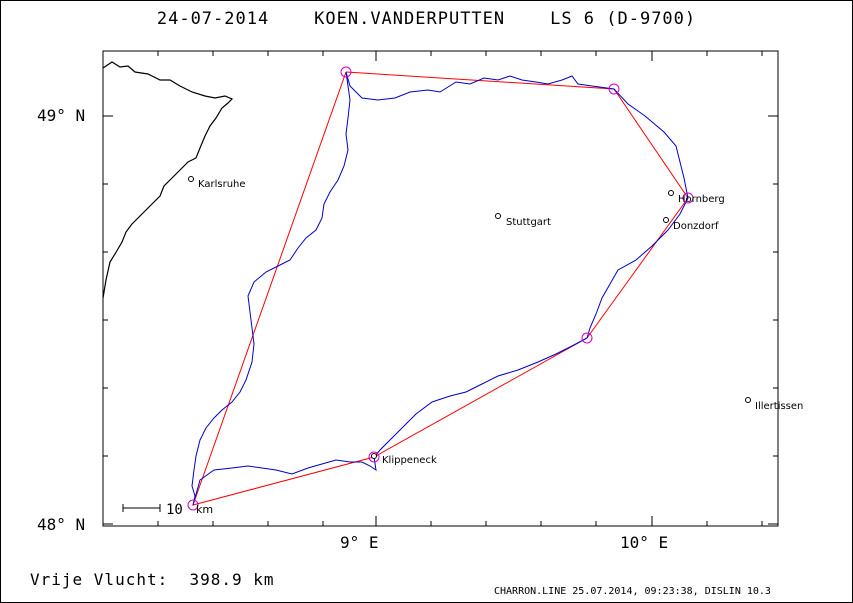  I want to click on city-donzdorf: Donzdorf, so click(691, 224).